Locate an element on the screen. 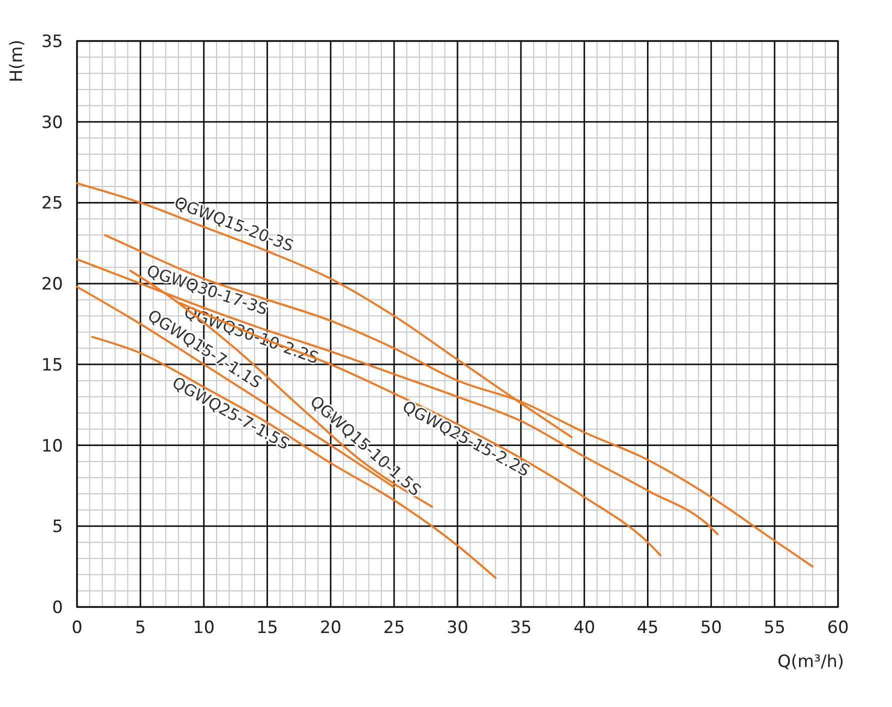 This screenshot has width=892, height=707. x-tick-label: 35 is located at coordinates (521, 628).